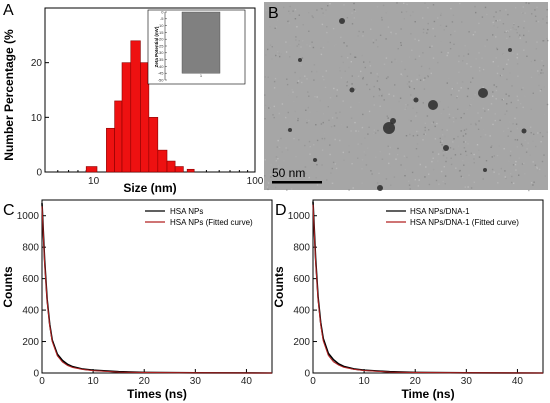 Image resolution: width=550 pixels, height=403 pixels. I want to click on panel-a-inset-y-tick-label-5: -25, so click(161, 45).